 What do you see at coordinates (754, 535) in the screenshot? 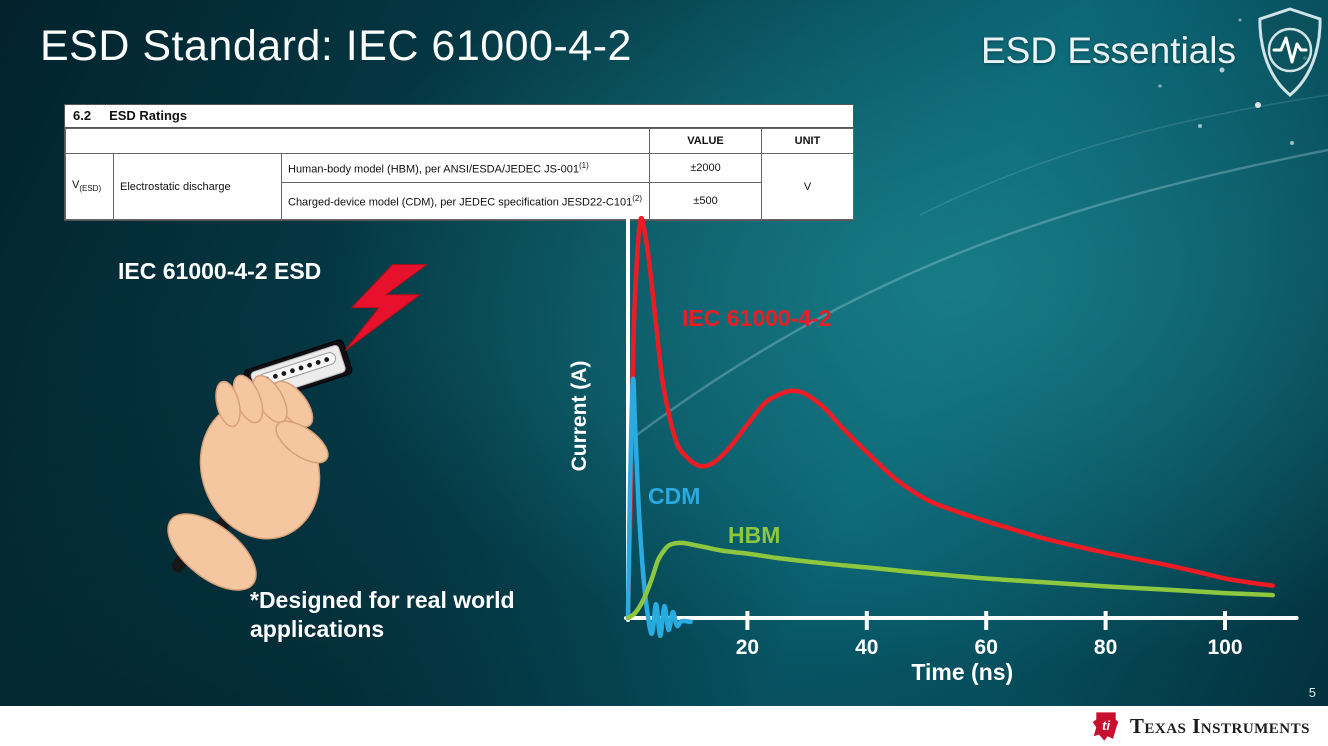
I see `series-label-HBM: HBM` at bounding box center [754, 535].